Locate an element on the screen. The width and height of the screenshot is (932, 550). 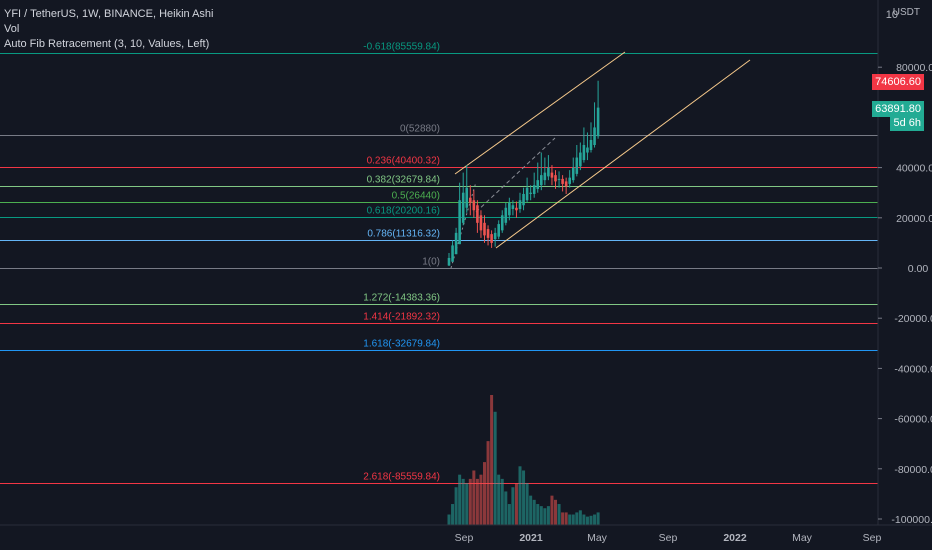
fib-level-label: 1.272(-14383.36) is located at coordinates (401, 298).